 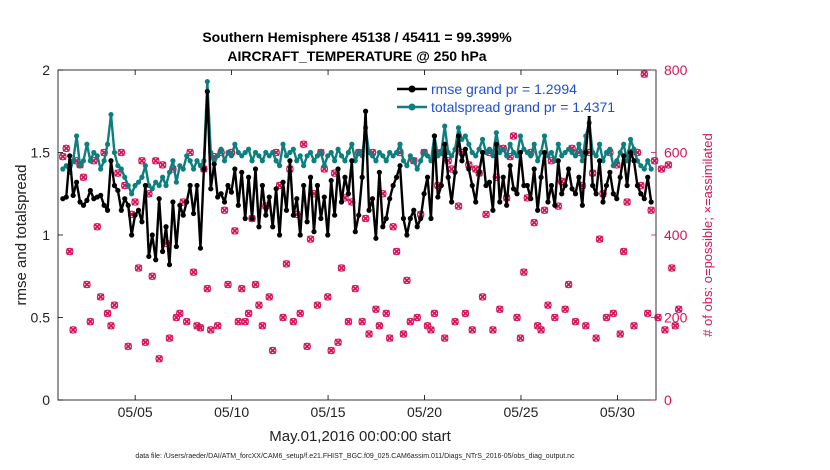 What do you see at coordinates (516, 96) in the screenshot?
I see `legend-box` at bounding box center [516, 96].